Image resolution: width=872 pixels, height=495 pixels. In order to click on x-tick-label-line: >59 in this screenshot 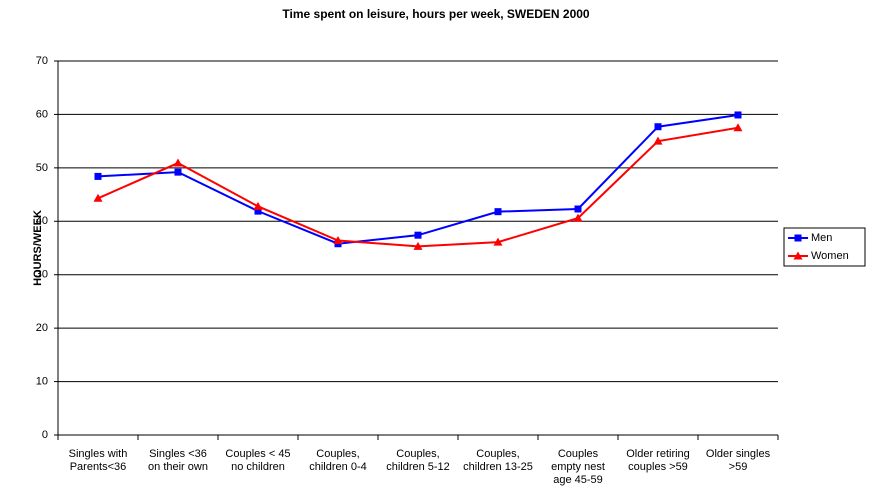, I will do `click(738, 467)`.